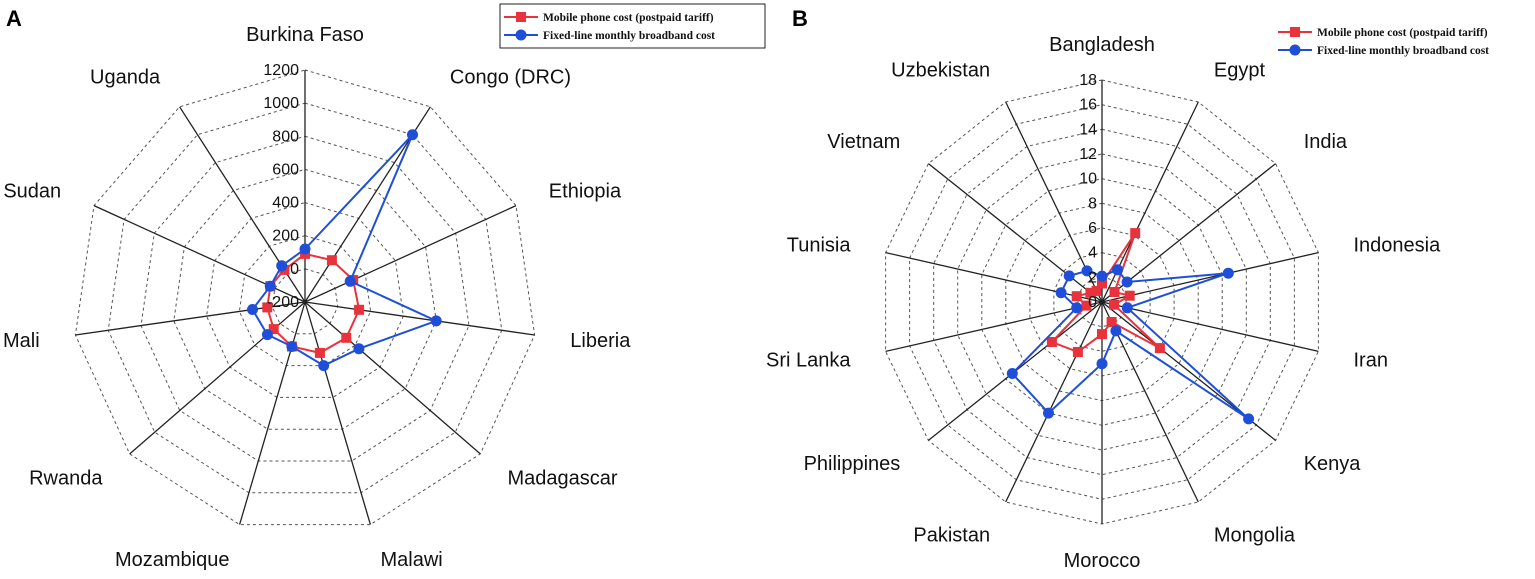  I want to click on panel-letter-b: B, so click(800, 18).